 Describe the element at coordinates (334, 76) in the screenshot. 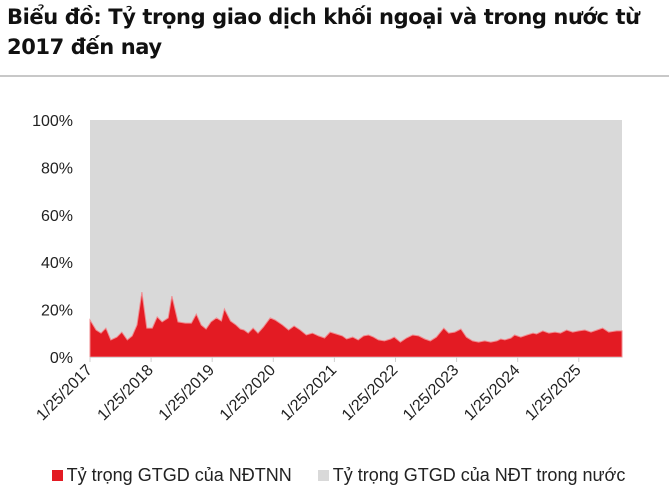

I see `title-divider` at that location.